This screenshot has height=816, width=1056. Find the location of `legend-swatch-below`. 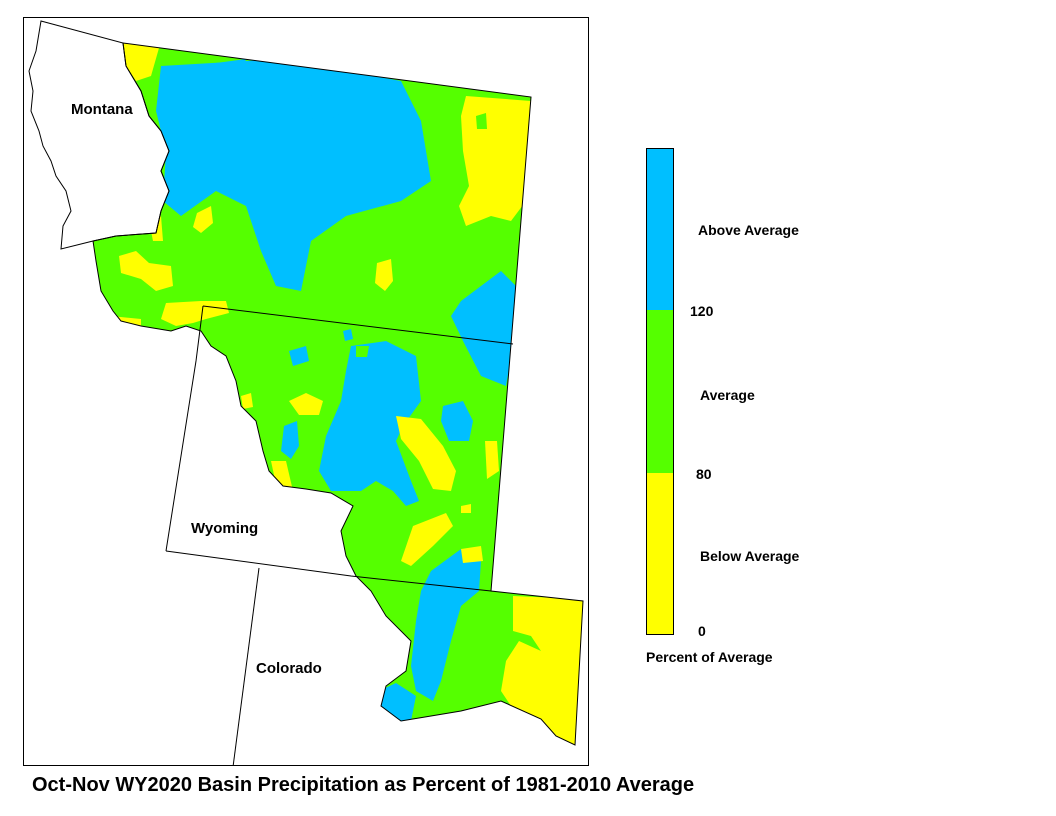

legend-swatch-below is located at coordinates (660, 553).